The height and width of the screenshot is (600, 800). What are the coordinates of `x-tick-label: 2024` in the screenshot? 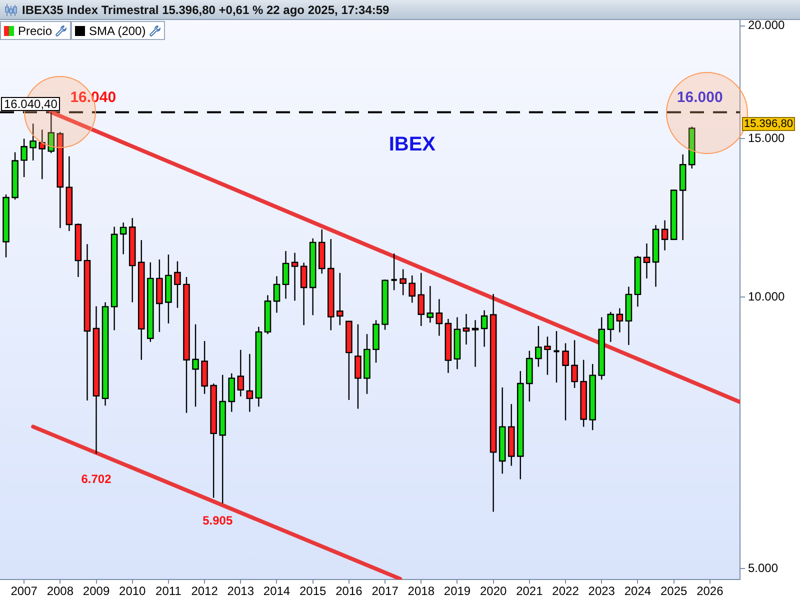 It's located at (638, 591).